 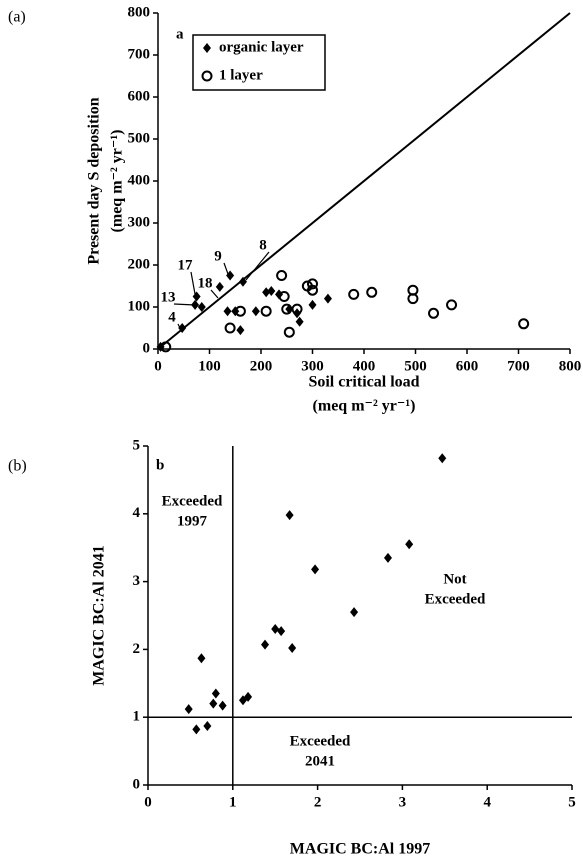 I want to click on y-tick-label: 5, so click(x=137, y=445).